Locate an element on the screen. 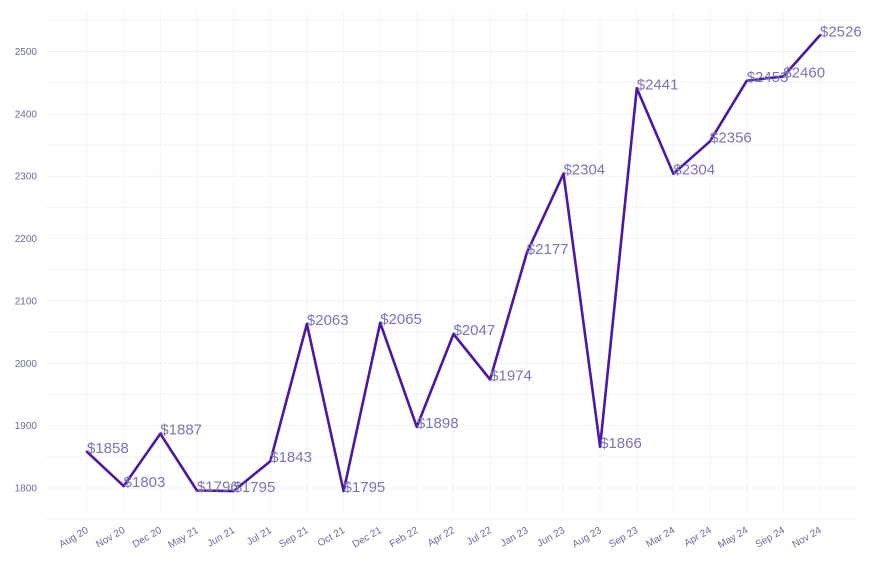 The image size is (873, 565). x-tick-label: Sep 23 is located at coordinates (623, 538).